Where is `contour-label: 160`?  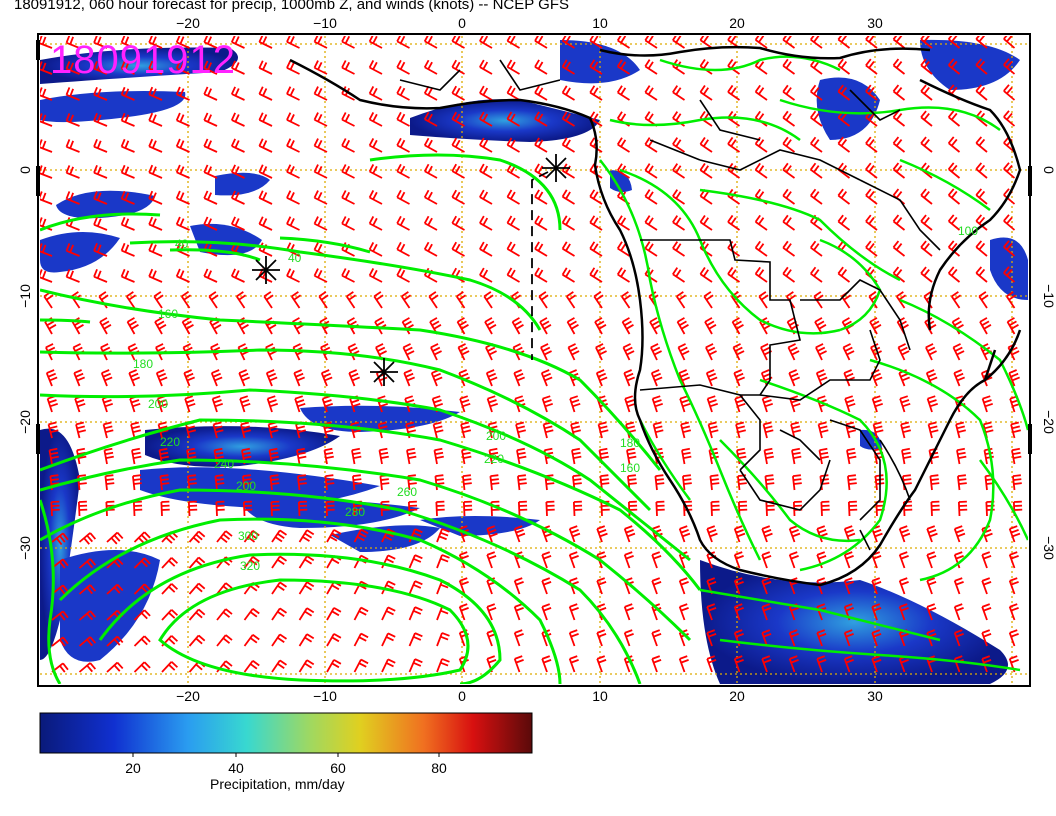
contour-label: 160 is located at coordinates (168, 314).